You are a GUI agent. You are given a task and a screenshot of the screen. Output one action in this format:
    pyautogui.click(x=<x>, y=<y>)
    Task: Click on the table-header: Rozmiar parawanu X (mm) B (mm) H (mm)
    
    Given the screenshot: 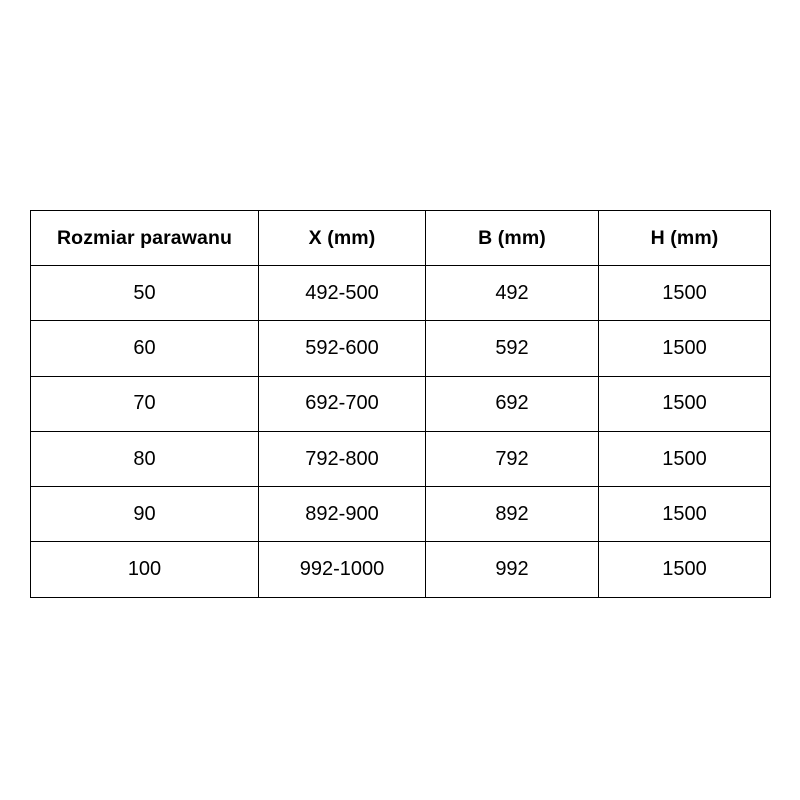 What is the action you would take?
    pyautogui.click(x=400, y=238)
    